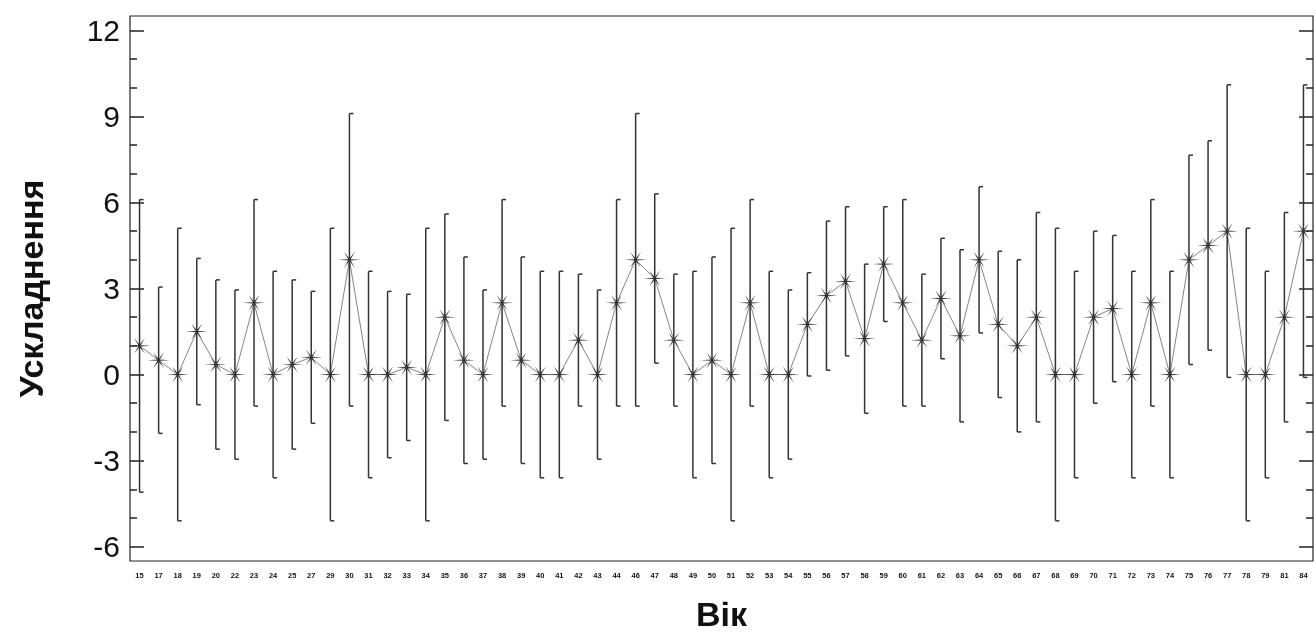  What do you see at coordinates (106, 461) in the screenshot?
I see `y-tick-label: -3` at bounding box center [106, 461].